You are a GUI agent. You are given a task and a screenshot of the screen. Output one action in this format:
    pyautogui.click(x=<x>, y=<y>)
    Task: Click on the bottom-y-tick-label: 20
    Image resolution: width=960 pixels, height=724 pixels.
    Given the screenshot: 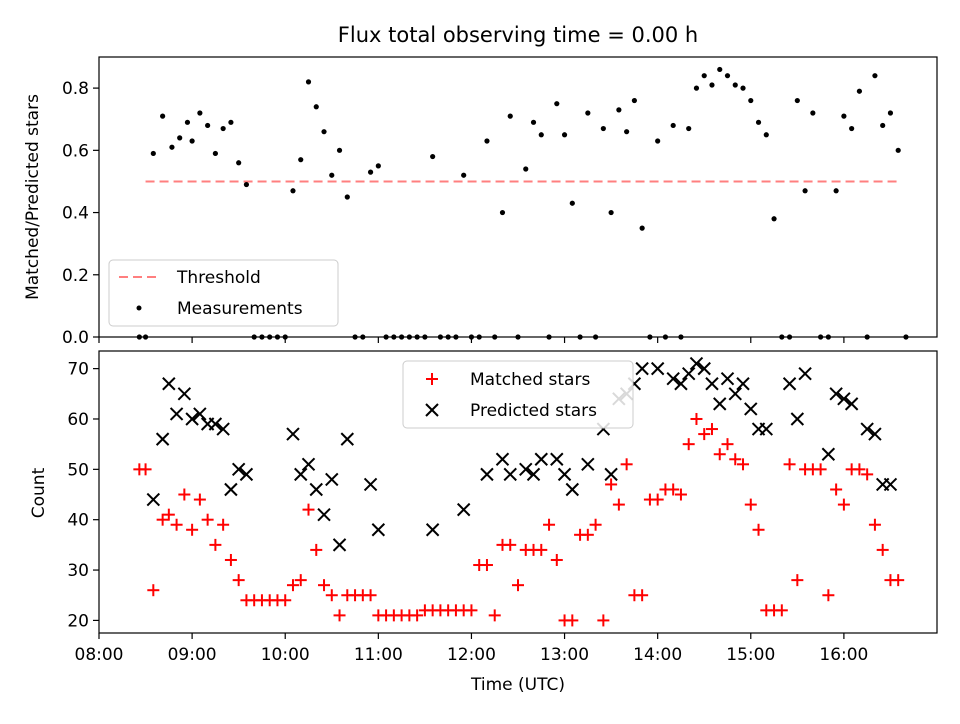 What is the action you would take?
    pyautogui.click(x=78, y=621)
    